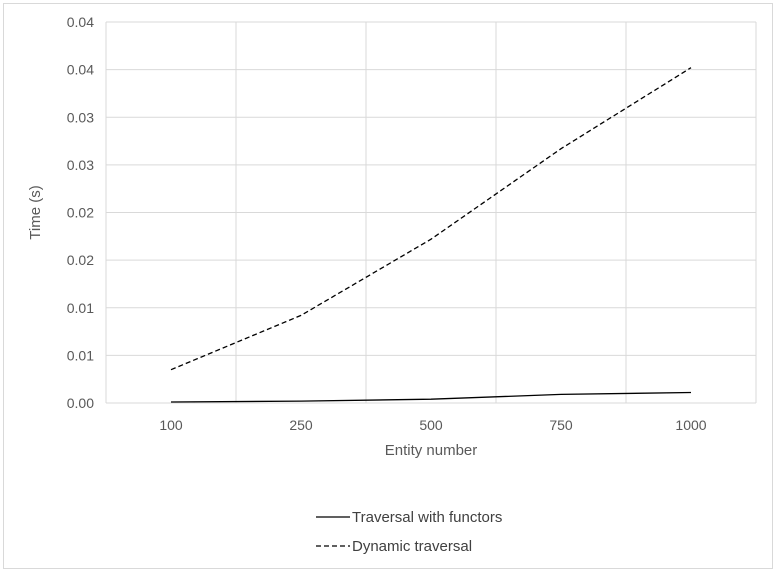 The height and width of the screenshot is (575, 776). What do you see at coordinates (427, 517) in the screenshot?
I see `legend-label: Traversal with functors` at bounding box center [427, 517].